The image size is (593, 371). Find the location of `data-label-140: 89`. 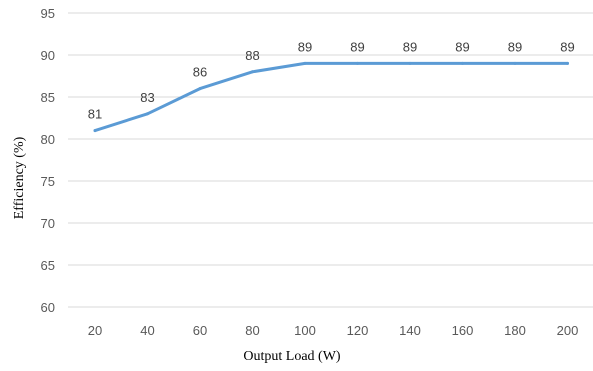

data-label-140: 89 is located at coordinates (410, 46).